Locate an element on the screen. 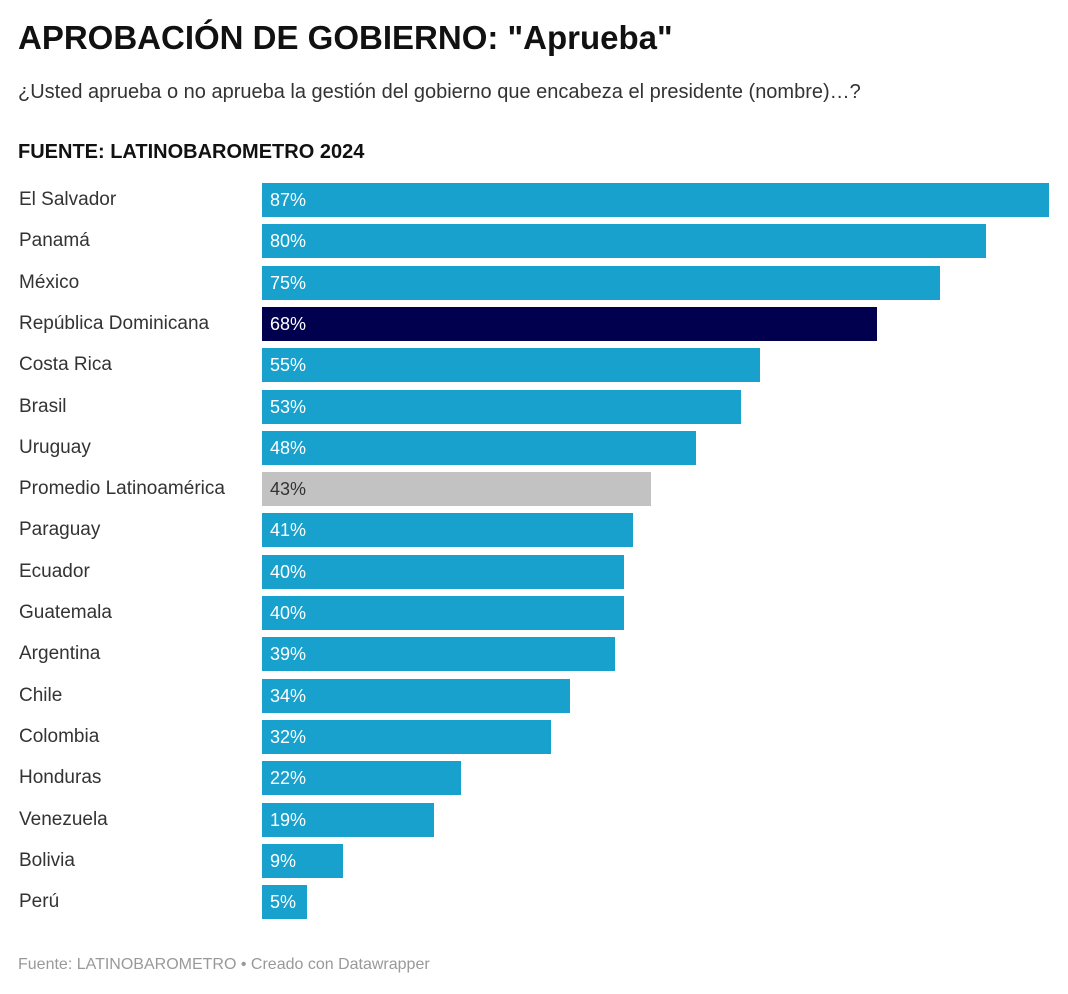 The image size is (1068, 994). value-label: 53% is located at coordinates (288, 406).